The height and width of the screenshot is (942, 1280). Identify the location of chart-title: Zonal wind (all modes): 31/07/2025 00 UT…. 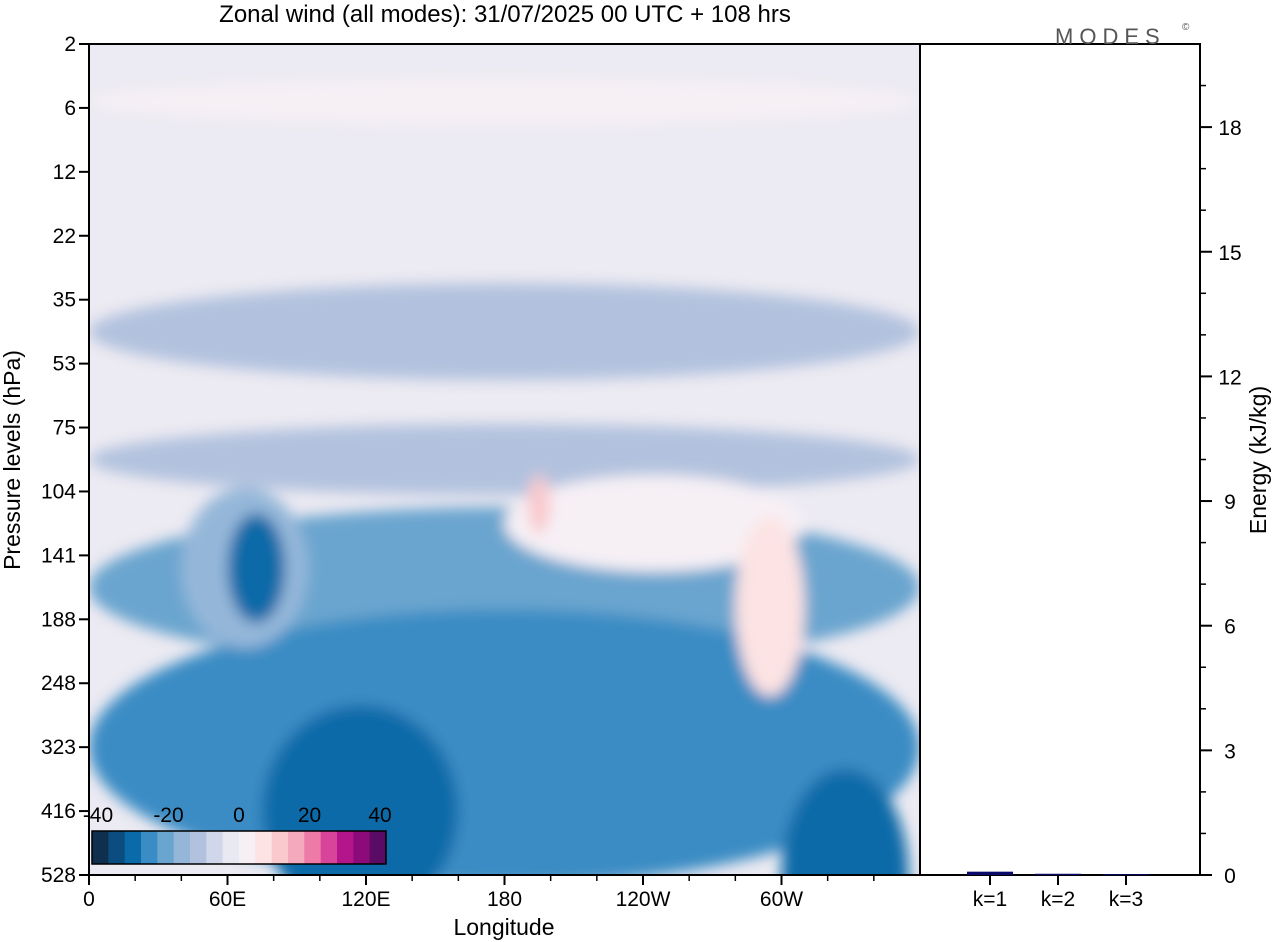
(505, 14).